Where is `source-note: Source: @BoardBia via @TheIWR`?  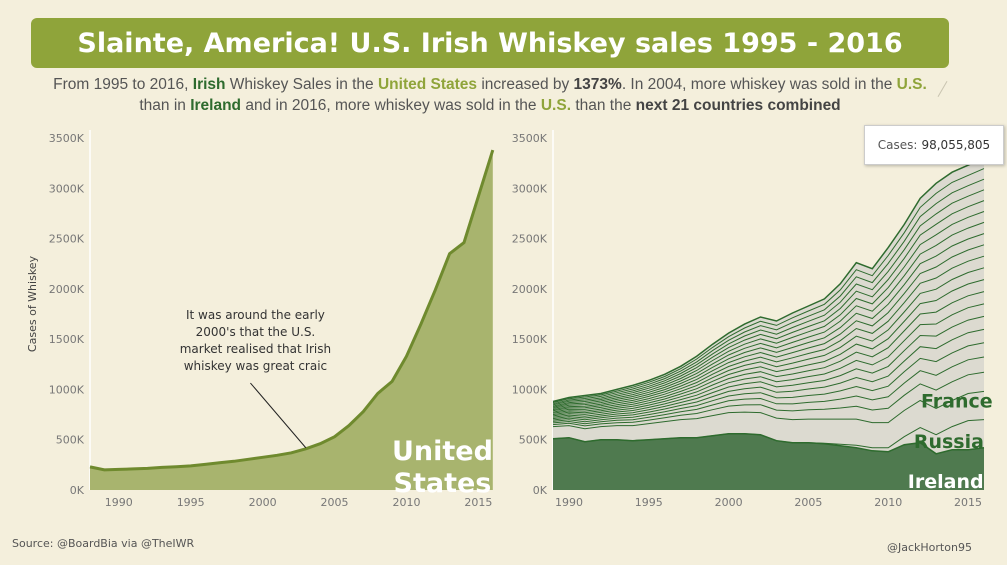
source-note: Source: @BoardBia via @TheIWR is located at coordinates (103, 543).